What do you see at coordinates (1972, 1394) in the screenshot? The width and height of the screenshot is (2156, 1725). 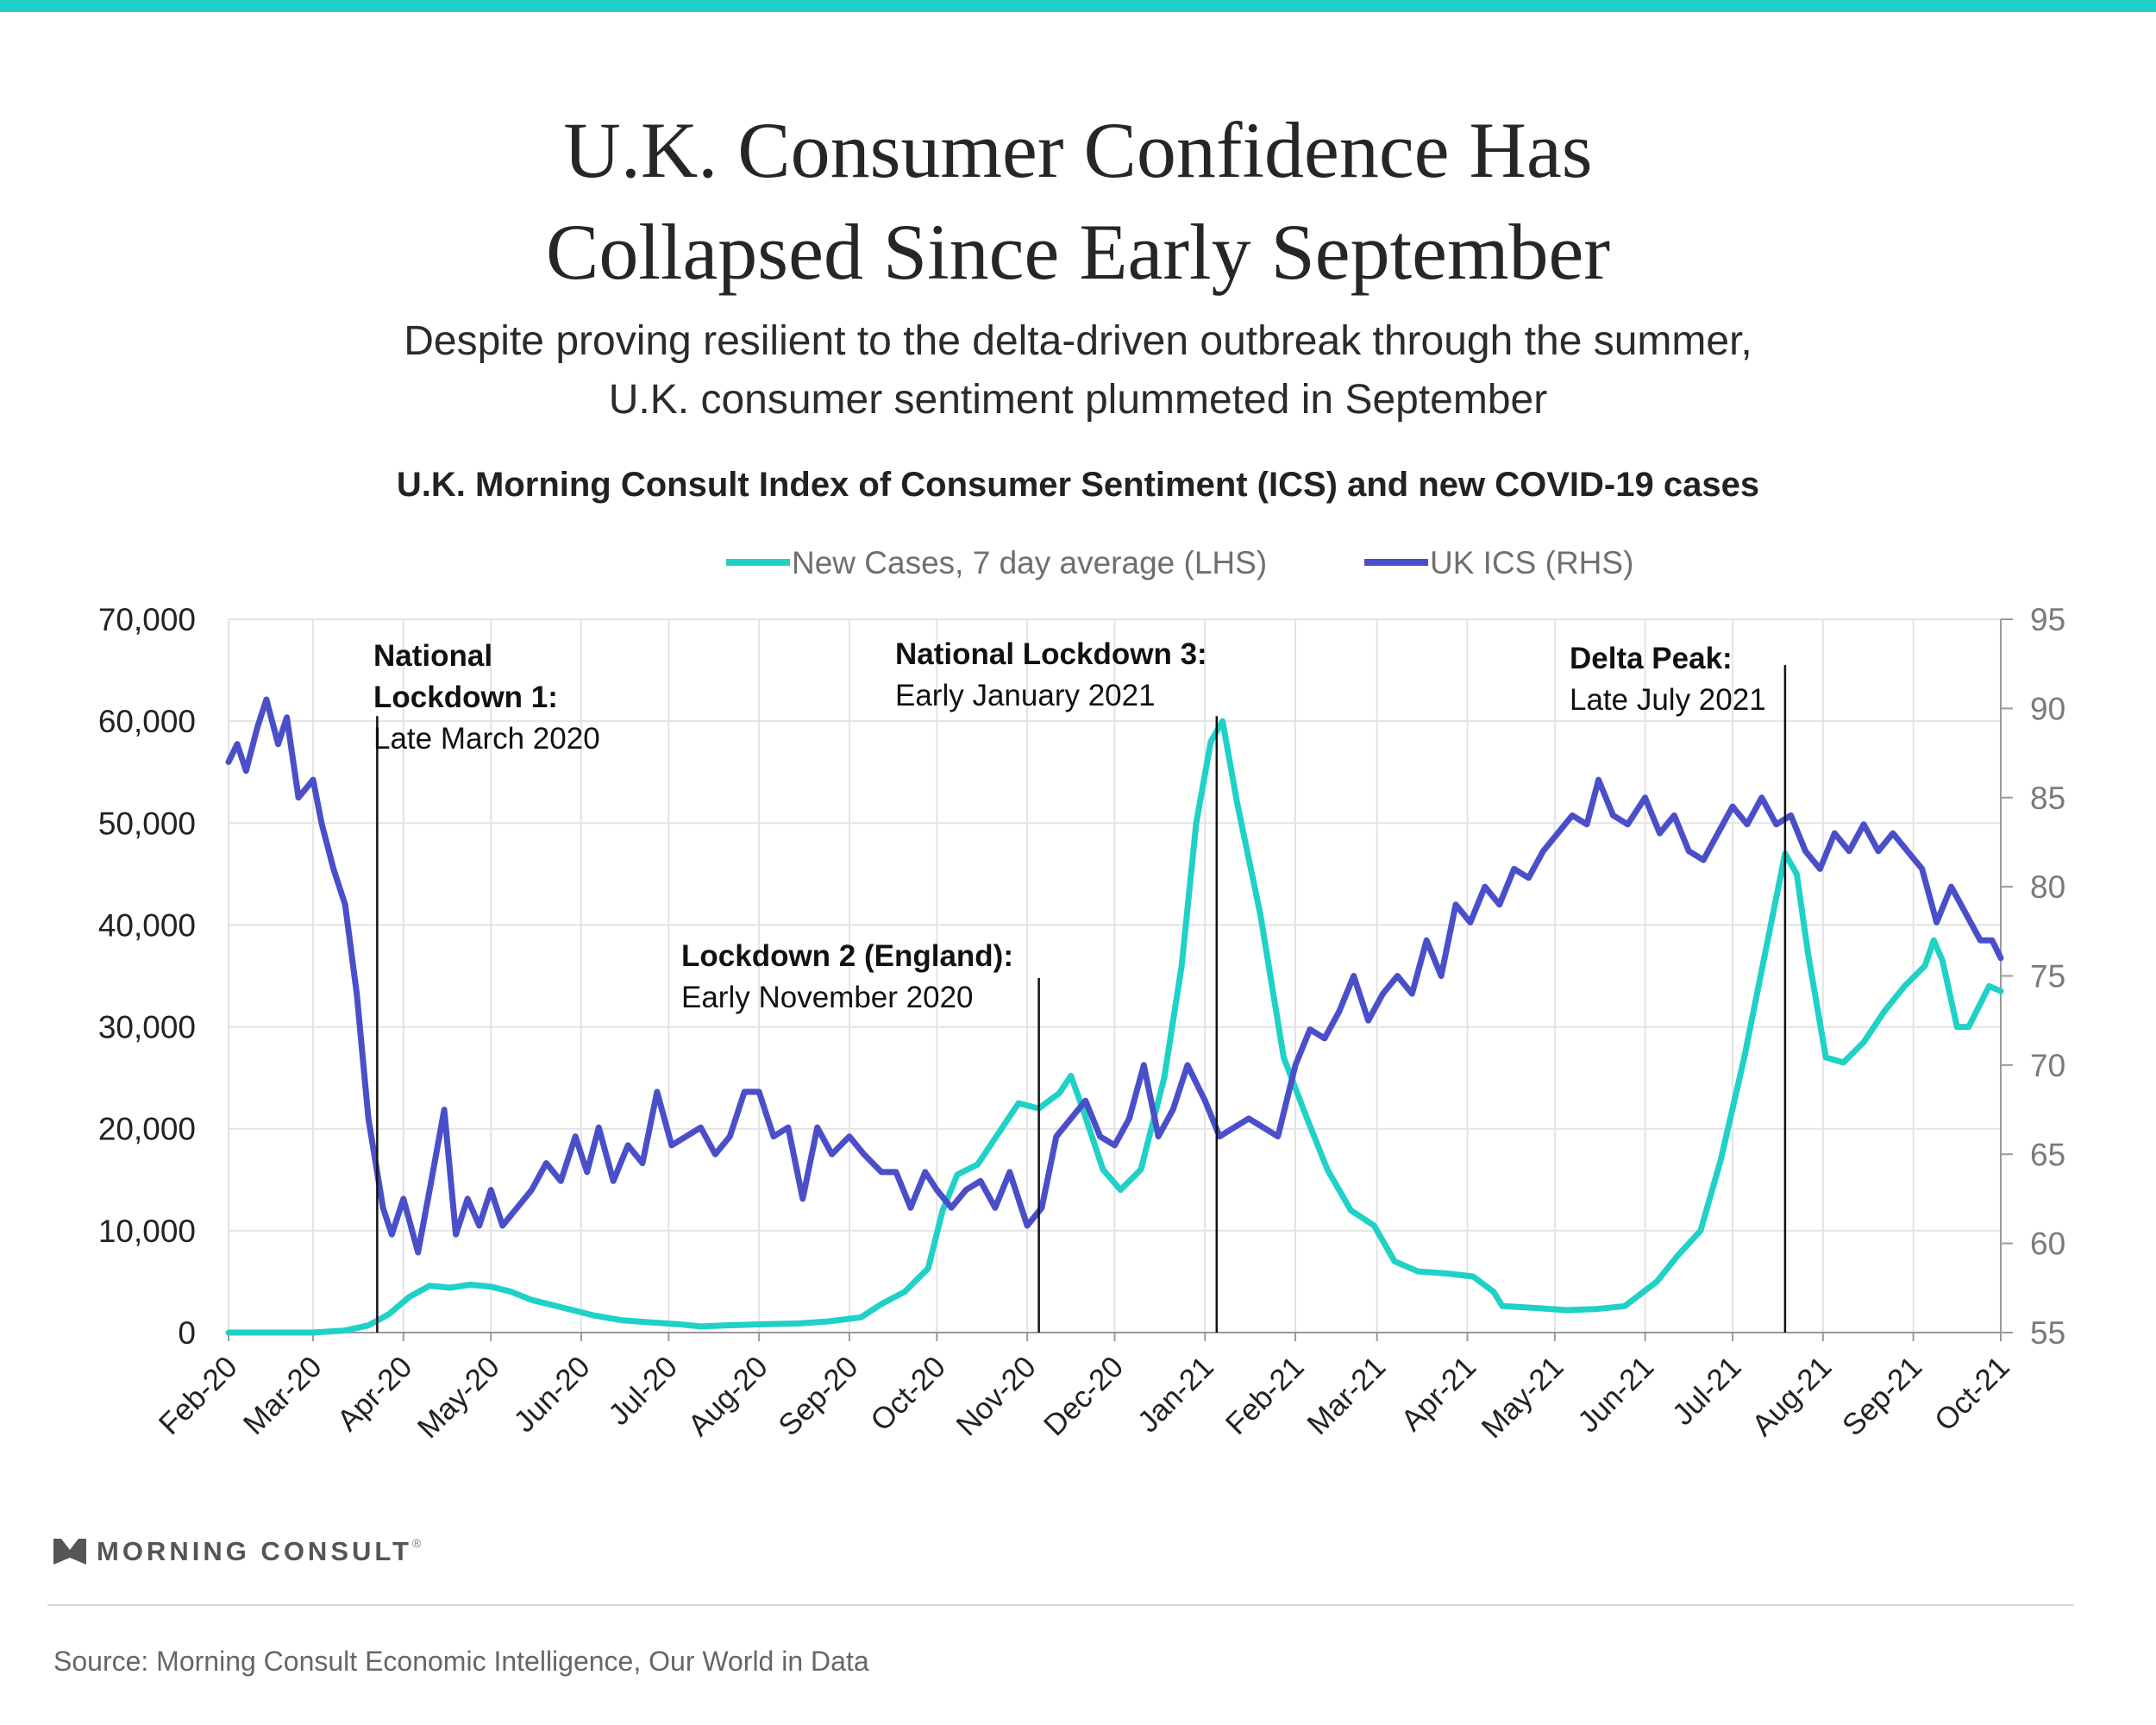 I see `x-axis-tick-label: Oct-21` at bounding box center [1972, 1394].